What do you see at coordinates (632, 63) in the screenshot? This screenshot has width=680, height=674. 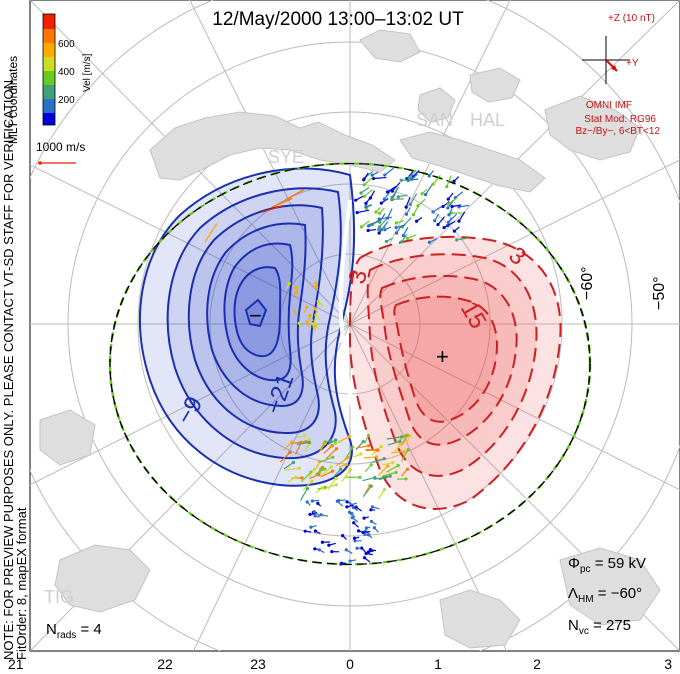 I see `imf-y-label: +Y` at bounding box center [632, 63].